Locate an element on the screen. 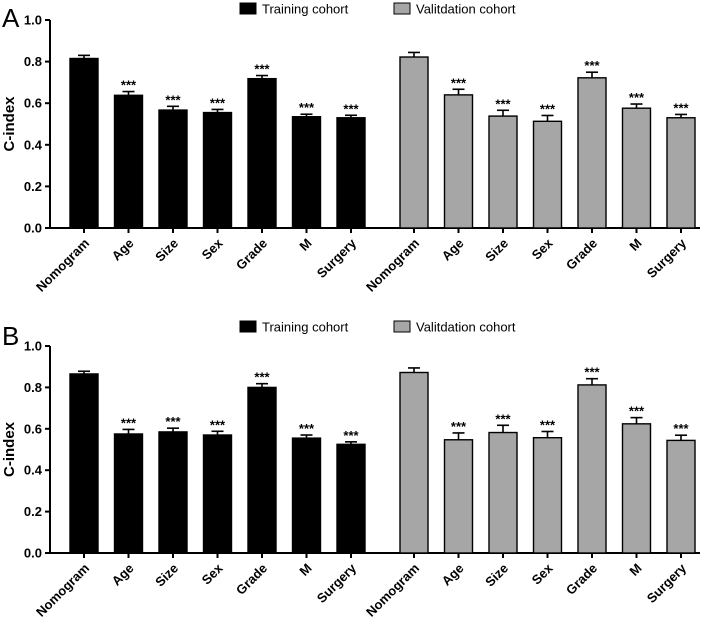 This screenshot has height=635, width=709. y-tick-label: 0.2 is located at coordinates (33, 186).